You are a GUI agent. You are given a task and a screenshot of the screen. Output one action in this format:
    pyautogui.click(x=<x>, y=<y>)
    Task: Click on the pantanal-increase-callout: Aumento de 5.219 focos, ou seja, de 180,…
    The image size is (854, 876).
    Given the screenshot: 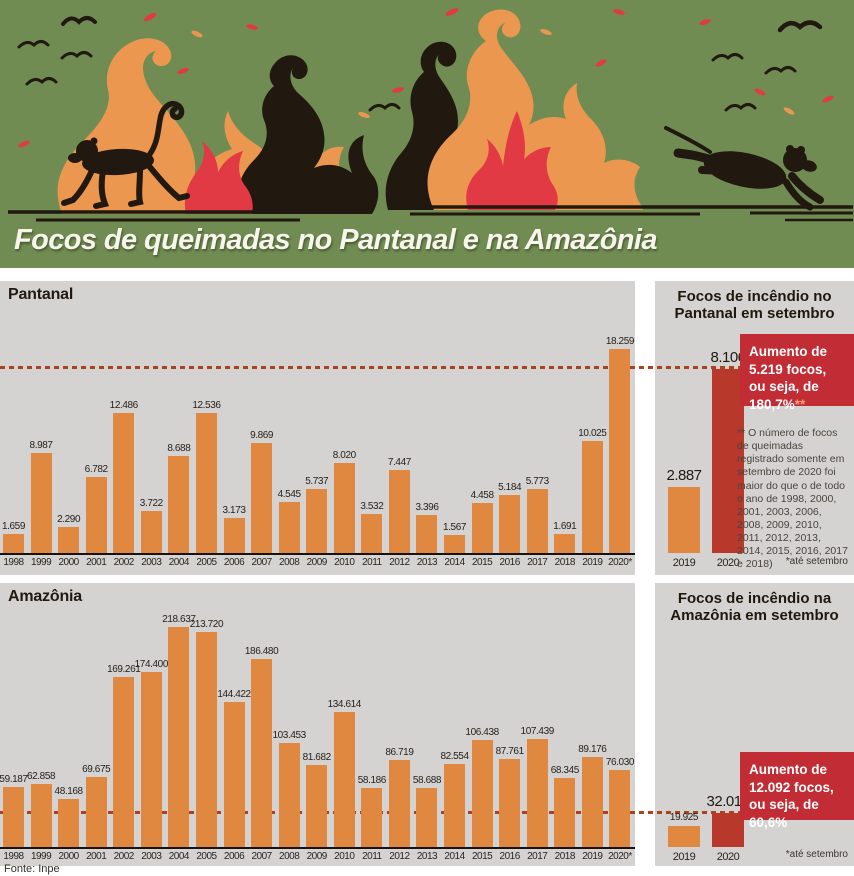 What is the action you would take?
    pyautogui.click(x=797, y=373)
    